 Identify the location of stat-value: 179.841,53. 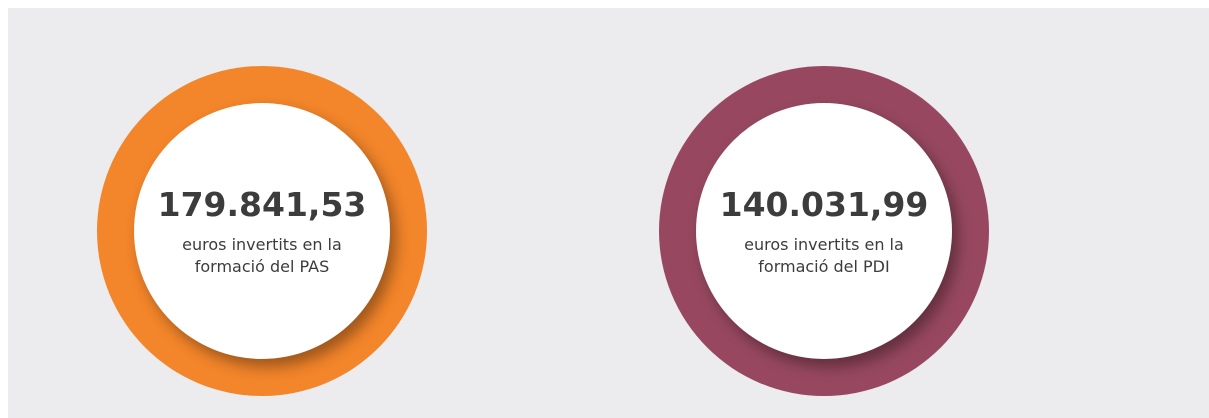
(262, 204).